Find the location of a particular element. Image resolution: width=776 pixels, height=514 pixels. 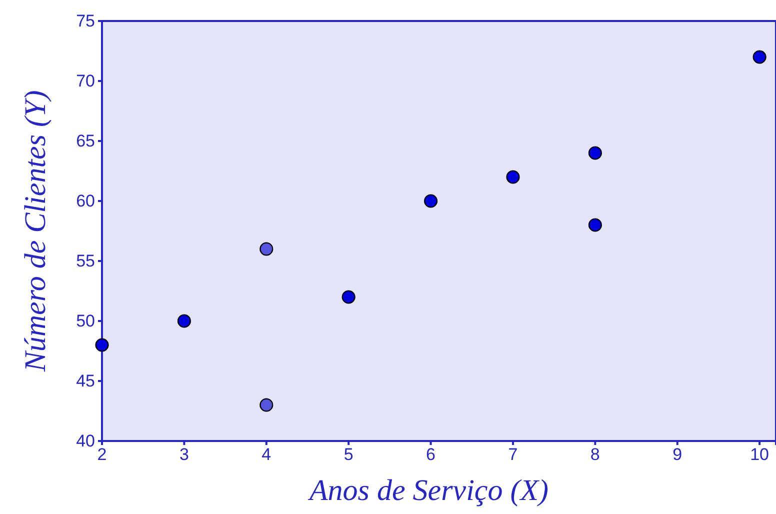

y-tick-label: 40 is located at coordinates (85, 440).